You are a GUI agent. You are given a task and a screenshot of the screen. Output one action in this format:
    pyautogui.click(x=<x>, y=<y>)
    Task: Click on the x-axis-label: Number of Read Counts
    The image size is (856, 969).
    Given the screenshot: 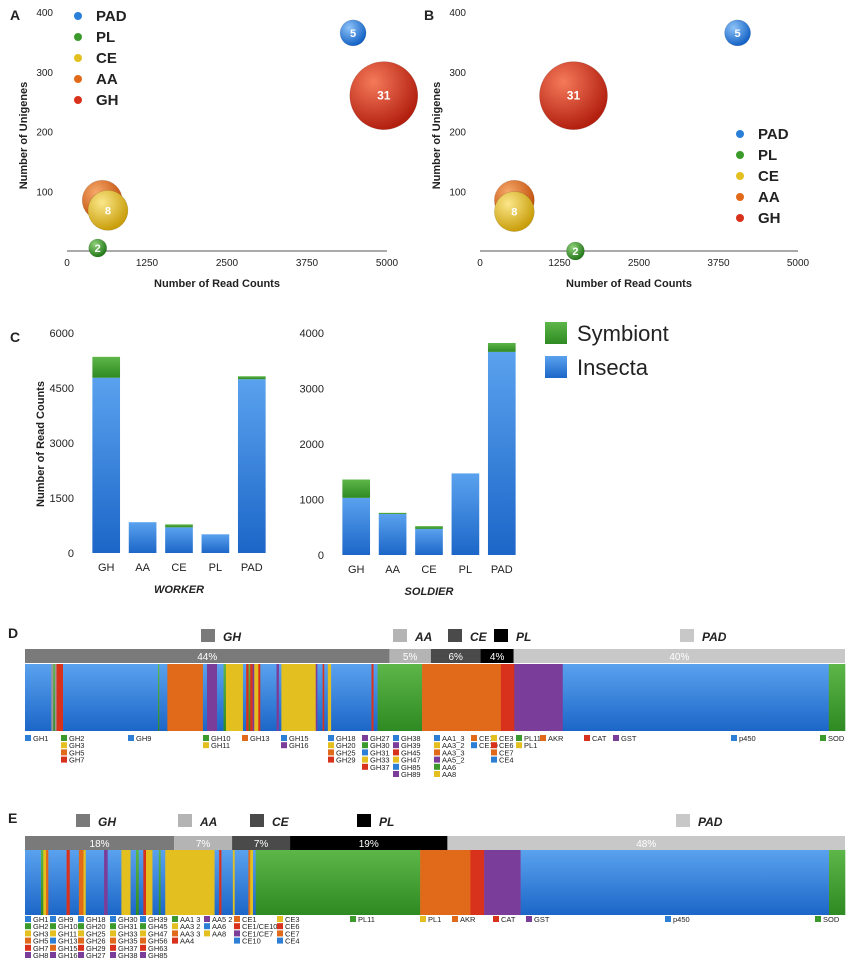 What is the action you would take?
    pyautogui.click(x=629, y=284)
    